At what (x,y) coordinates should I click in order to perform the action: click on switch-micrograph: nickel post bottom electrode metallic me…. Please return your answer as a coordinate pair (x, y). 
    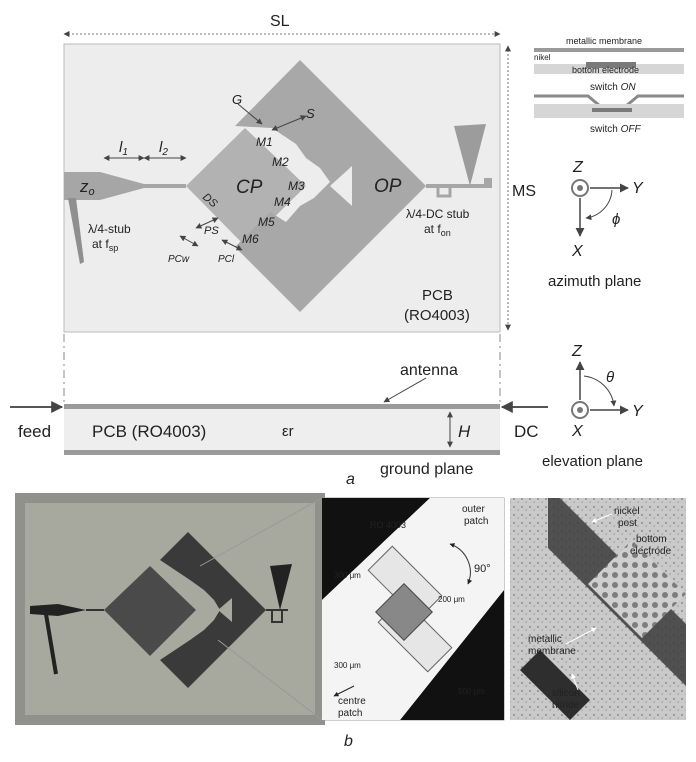
    Looking at the image, I should click on (598, 609).